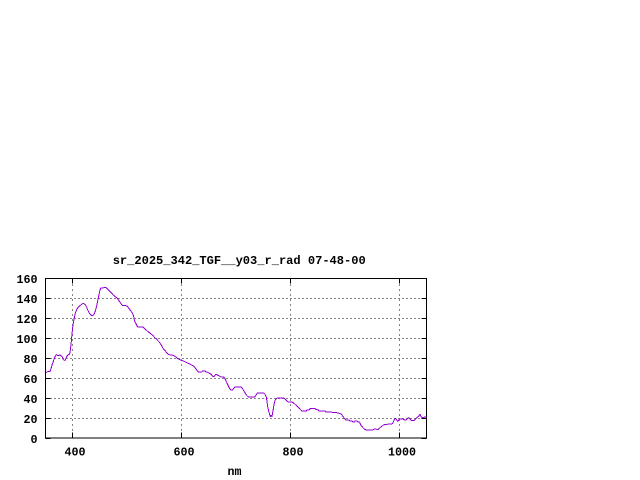 Image resolution: width=640 pixels, height=480 pixels. I want to click on svg-text: 600, so click(184, 453).